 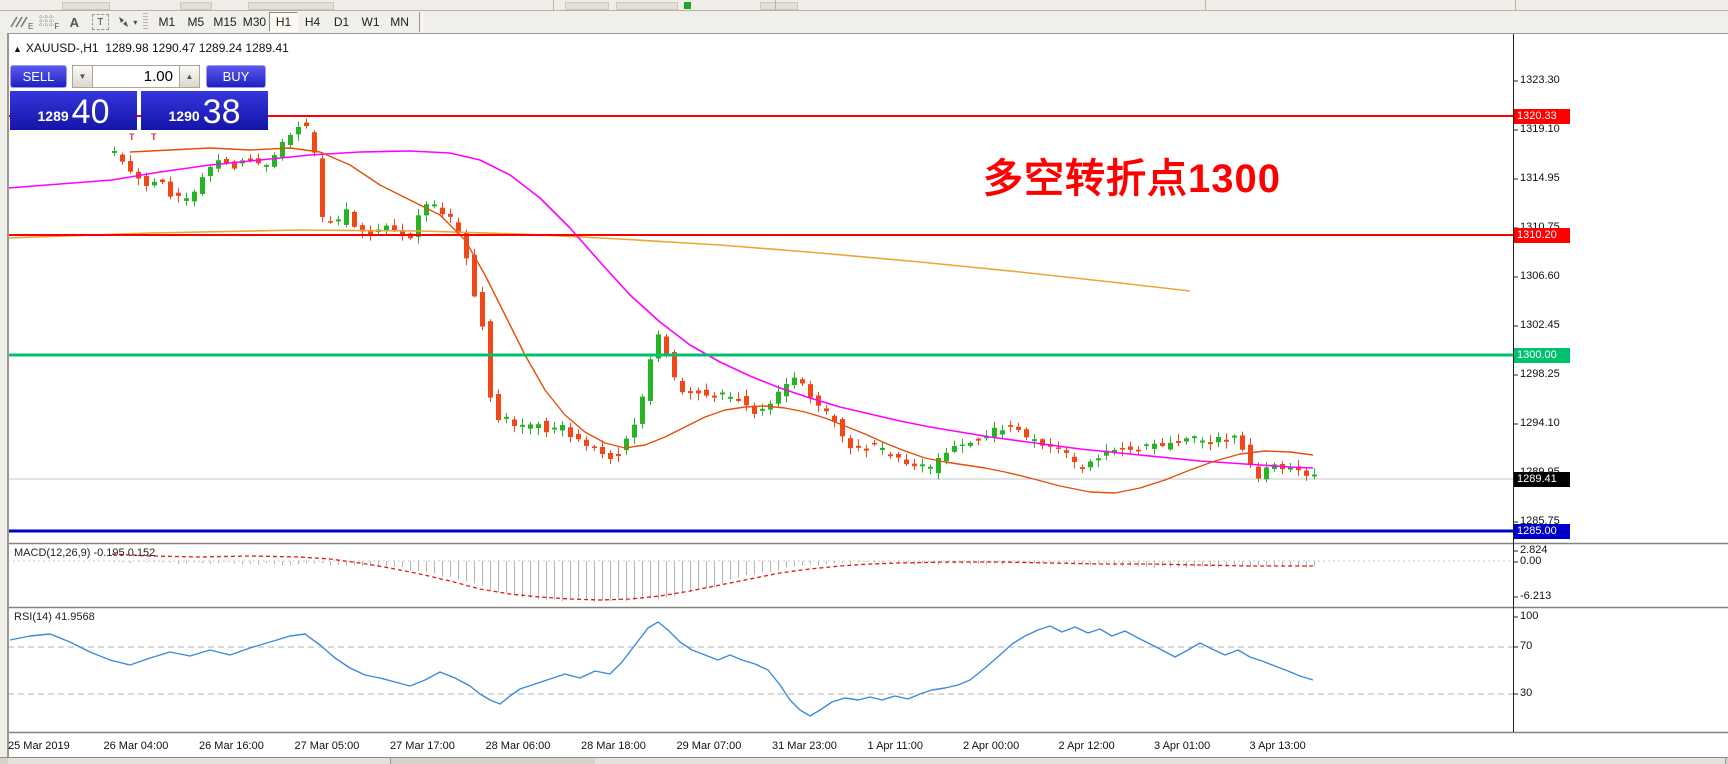 What do you see at coordinates (1540, 129) in the screenshot?
I see `price-tick-label: 1319.10` at bounding box center [1540, 129].